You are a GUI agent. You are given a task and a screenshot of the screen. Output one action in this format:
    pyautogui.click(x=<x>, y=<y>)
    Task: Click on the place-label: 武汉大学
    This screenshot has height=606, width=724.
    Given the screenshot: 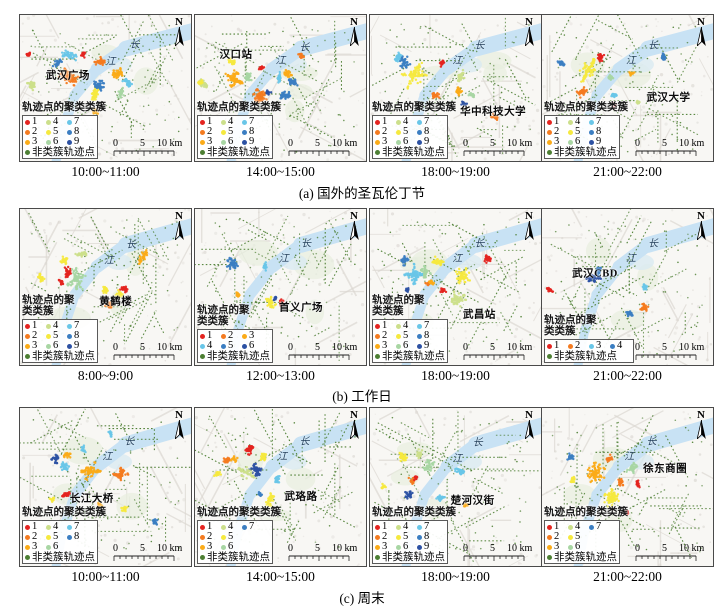 What is the action you would take?
    pyautogui.click(x=668, y=98)
    